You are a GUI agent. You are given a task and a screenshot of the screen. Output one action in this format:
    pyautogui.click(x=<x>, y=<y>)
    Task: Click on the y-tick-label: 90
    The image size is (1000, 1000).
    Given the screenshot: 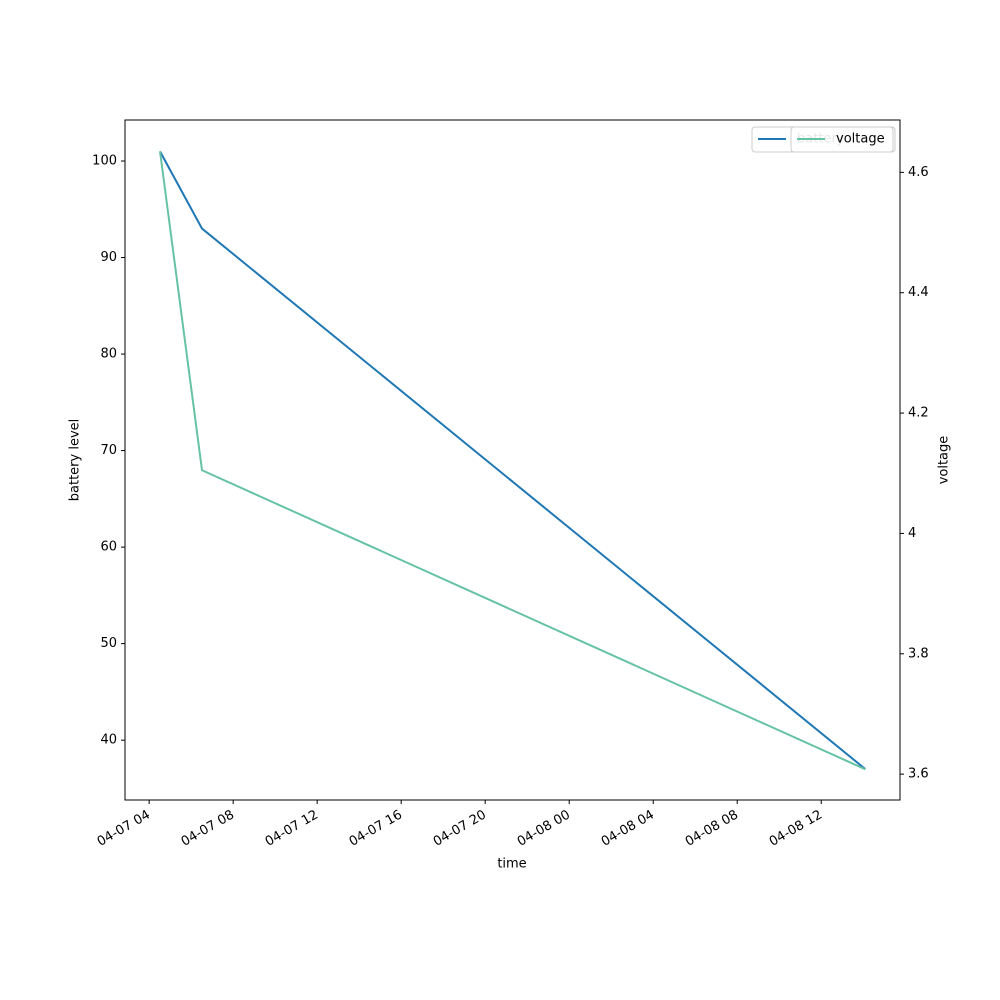 What is the action you would take?
    pyautogui.click(x=108, y=257)
    